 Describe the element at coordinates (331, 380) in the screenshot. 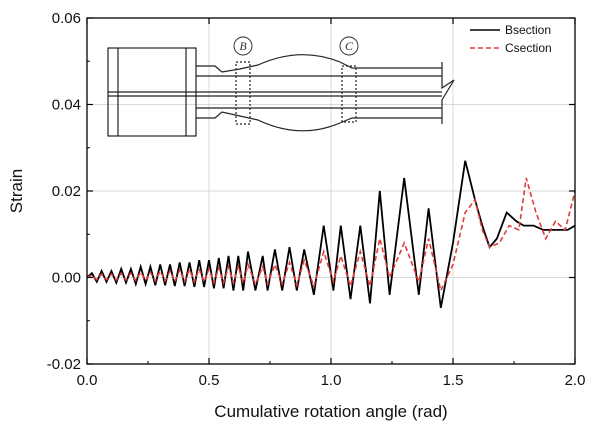

I see `x-tick-label: 1.0` at that location.